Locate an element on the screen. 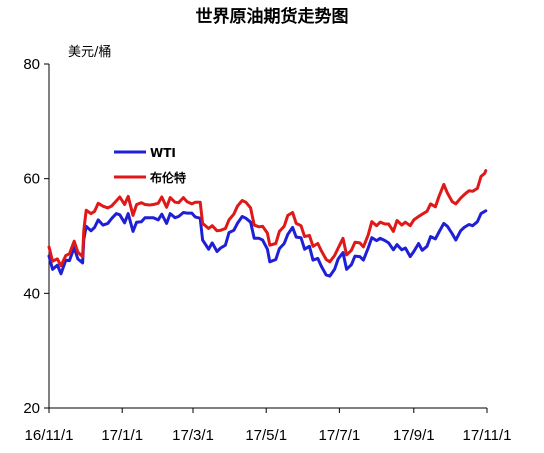 The image size is (544, 453). x-tick-label: 16/11/1 is located at coordinates (49, 435).